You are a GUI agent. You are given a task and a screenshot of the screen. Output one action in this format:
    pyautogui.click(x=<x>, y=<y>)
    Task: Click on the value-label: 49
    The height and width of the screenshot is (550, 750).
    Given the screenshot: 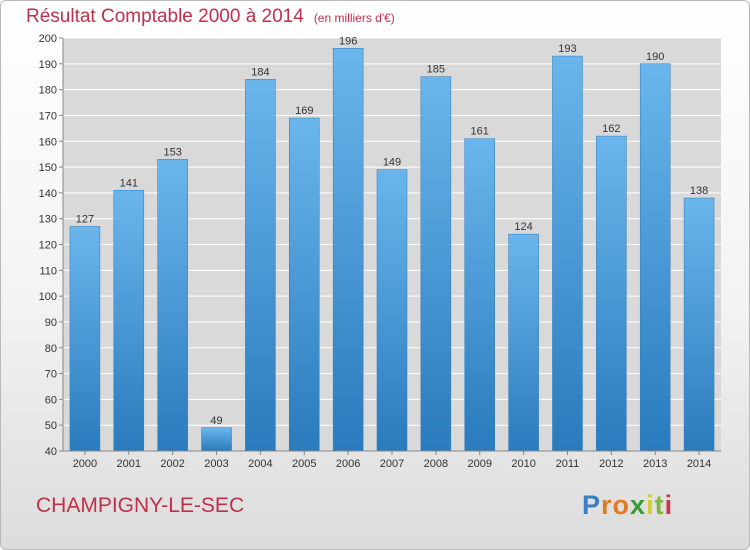 What is the action you would take?
    pyautogui.click(x=216, y=421)
    